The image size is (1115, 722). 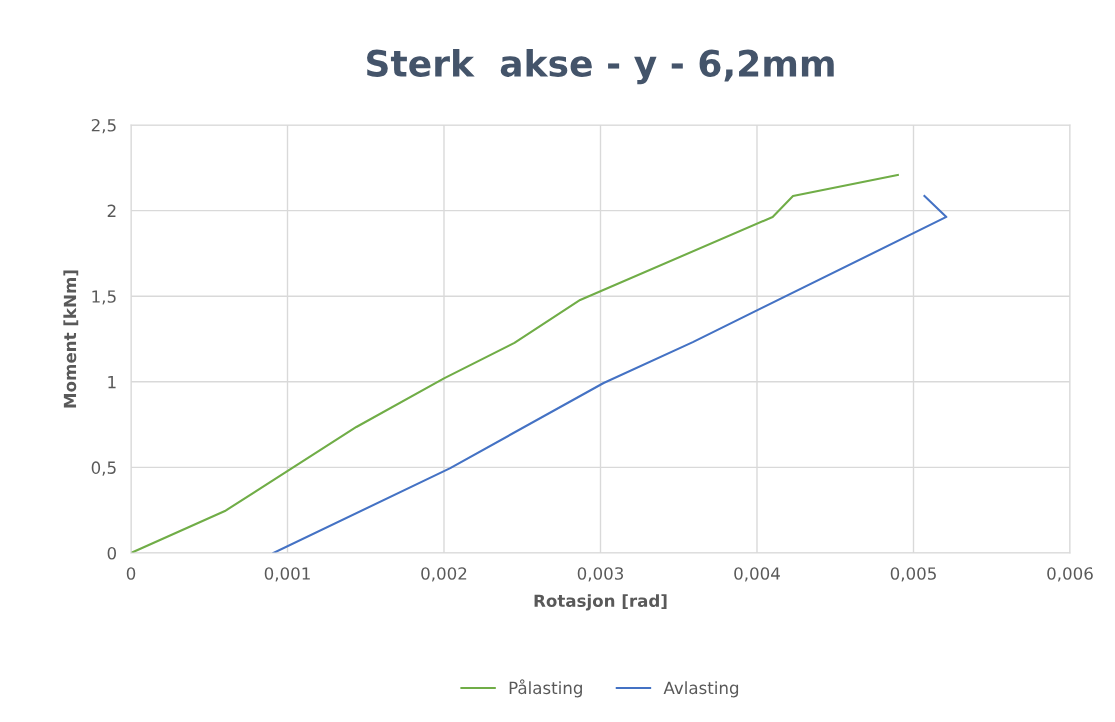 I want to click on y-tick-label: 0, so click(x=111, y=553).